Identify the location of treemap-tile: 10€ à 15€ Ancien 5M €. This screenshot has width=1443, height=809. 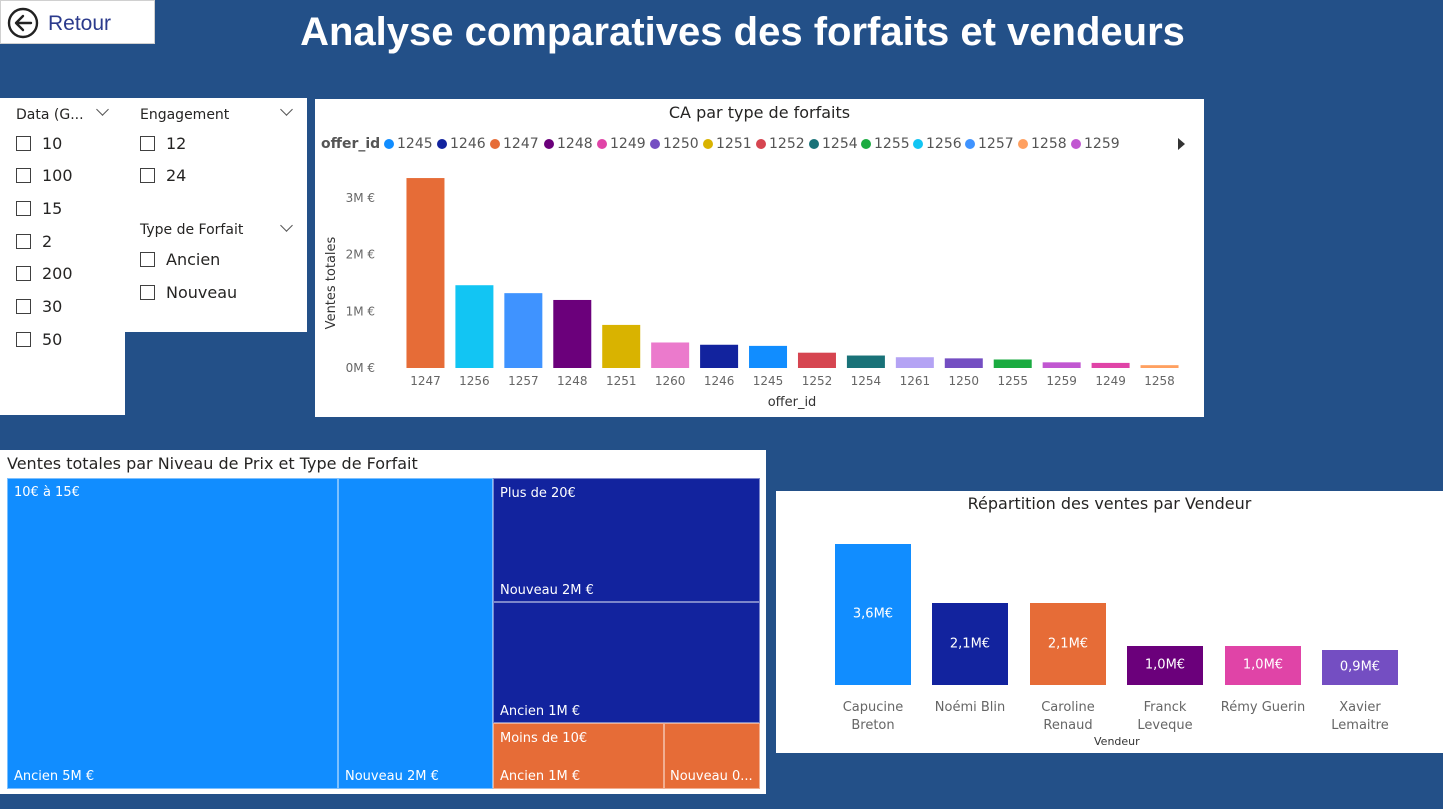
(172, 633).